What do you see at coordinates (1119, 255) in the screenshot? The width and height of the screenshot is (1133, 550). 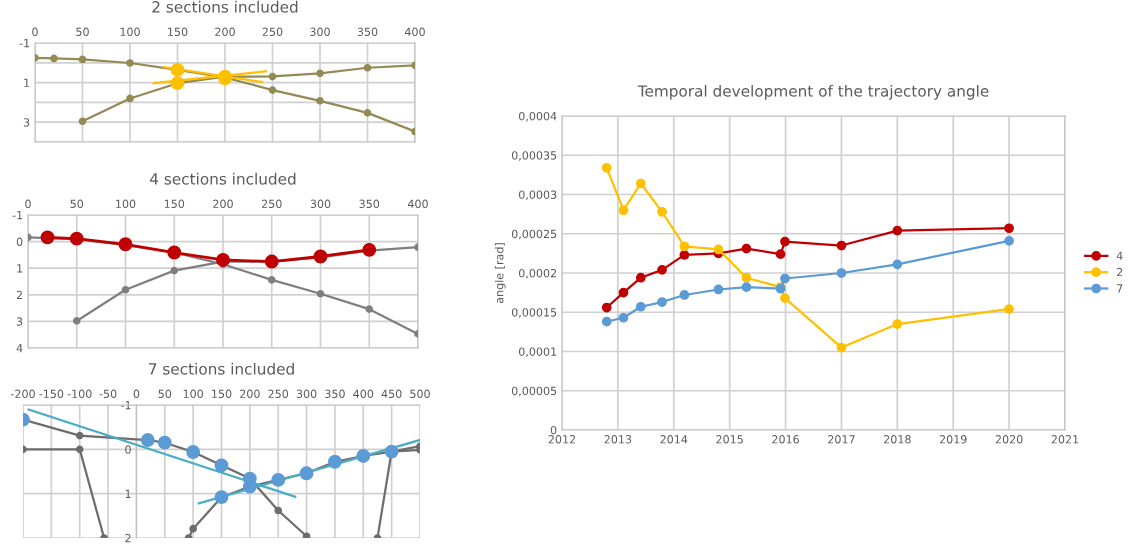 I see `legend-label: 4` at bounding box center [1119, 255].